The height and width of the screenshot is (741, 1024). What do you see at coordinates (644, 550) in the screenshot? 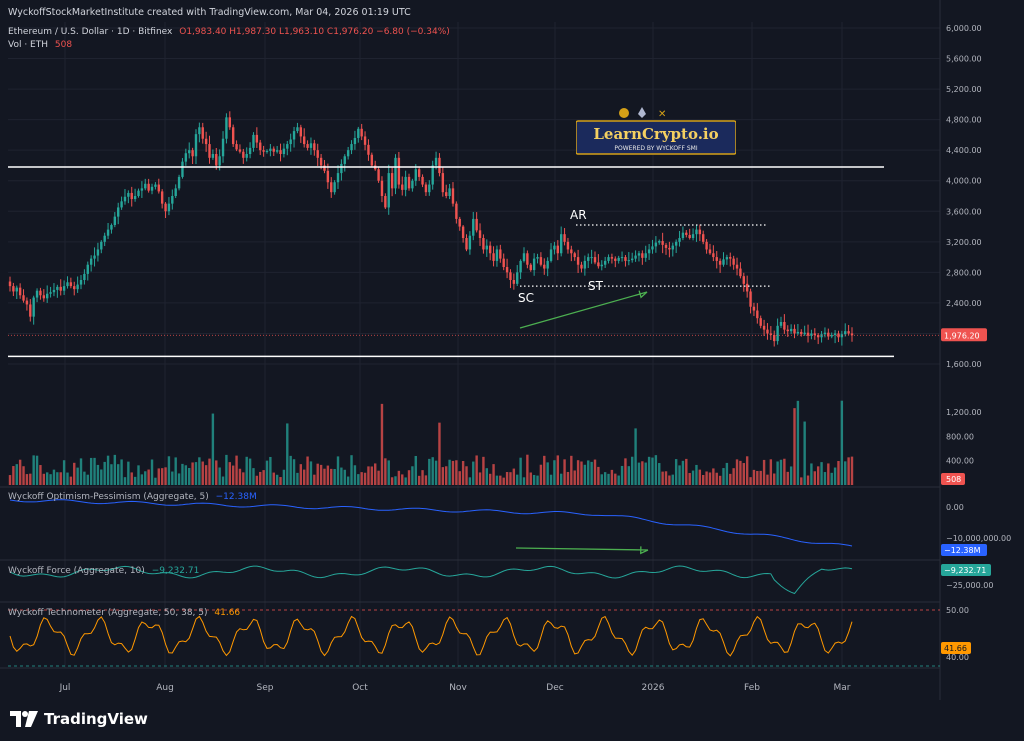
I see `indicator-trend-arrow-head` at bounding box center [644, 550].